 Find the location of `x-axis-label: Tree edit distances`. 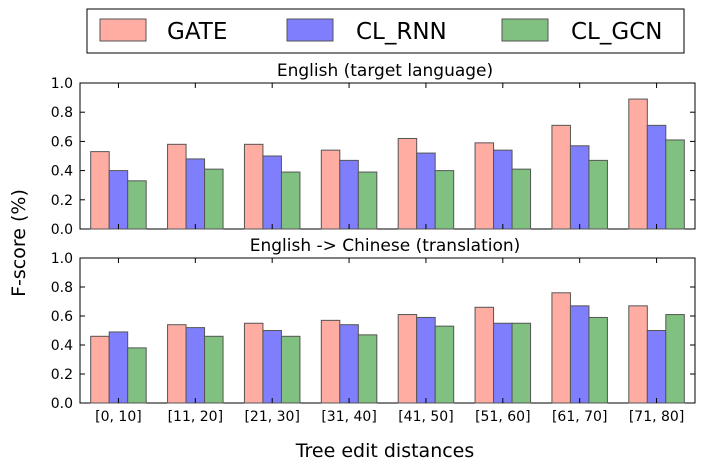

x-axis-label: Tree edit distances is located at coordinates (385, 451).